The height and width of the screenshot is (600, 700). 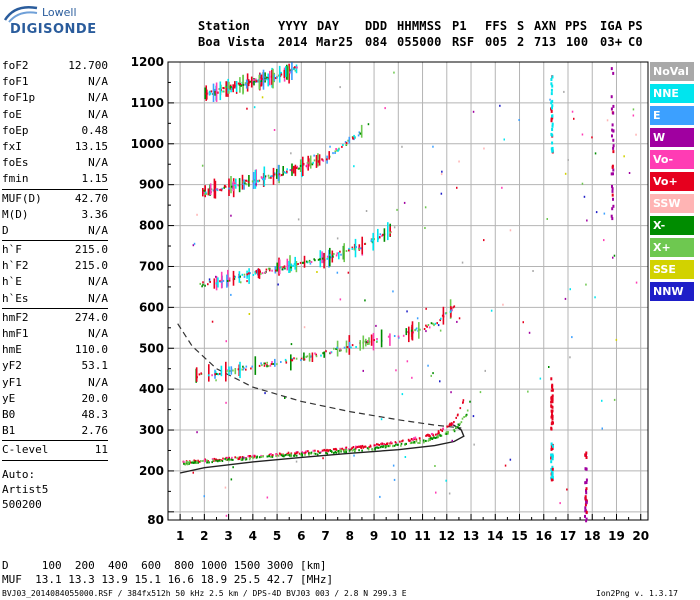 I want to click on param-separator, so click(x=55, y=189).